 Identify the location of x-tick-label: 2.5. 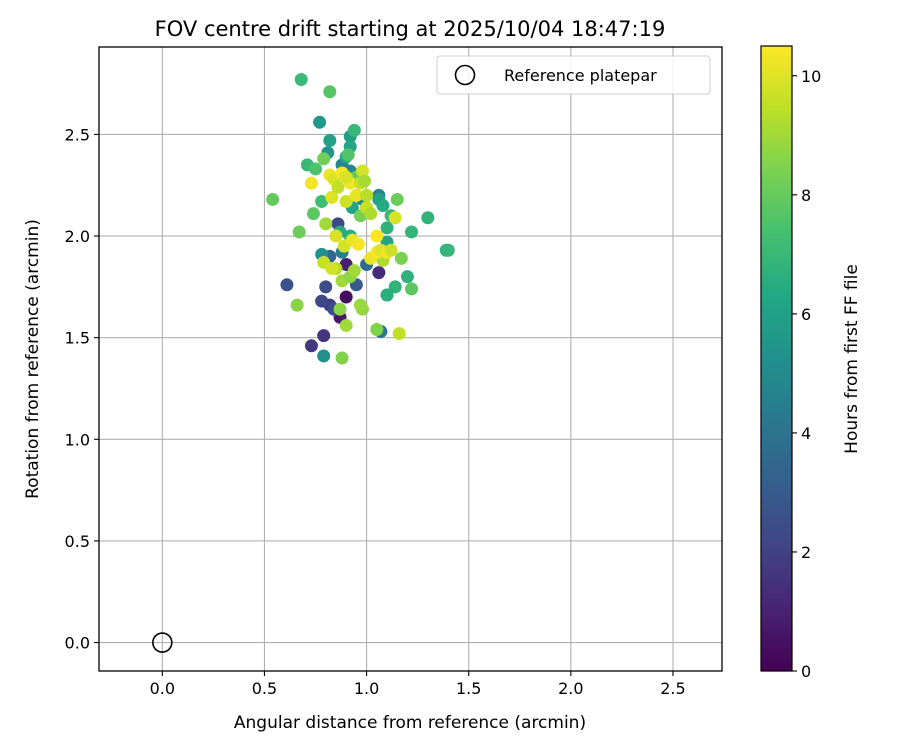
(672, 688).